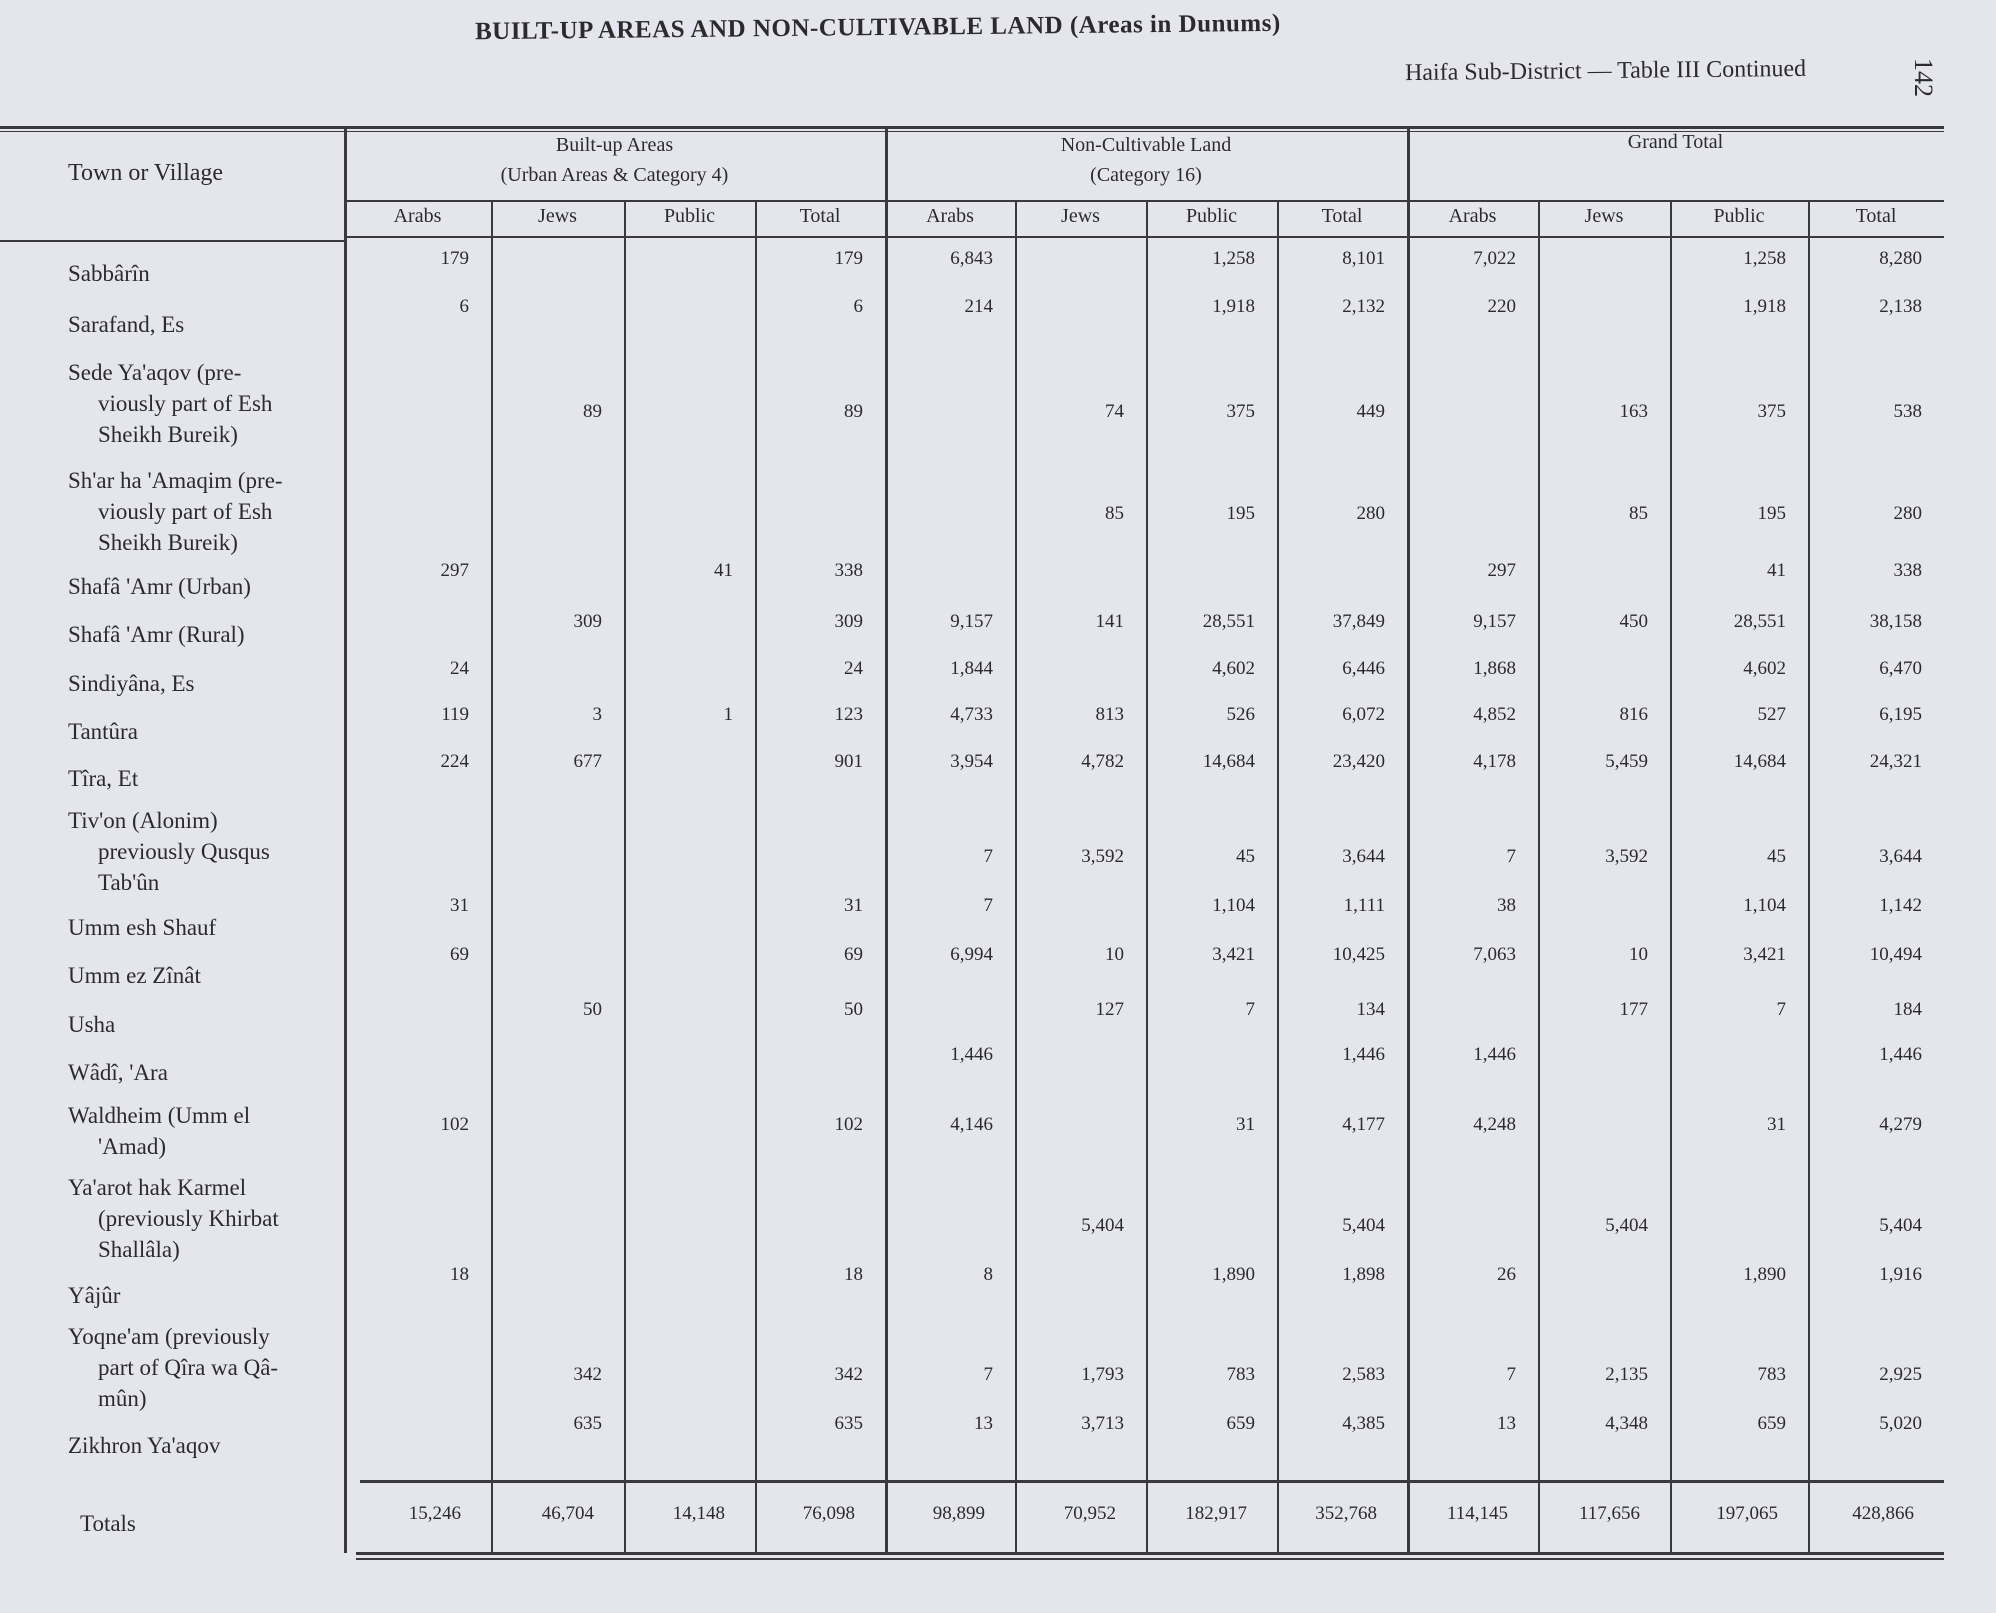 The image size is (1996, 1613). I want to click on table-cell: 1,898, so click(1363, 1274).